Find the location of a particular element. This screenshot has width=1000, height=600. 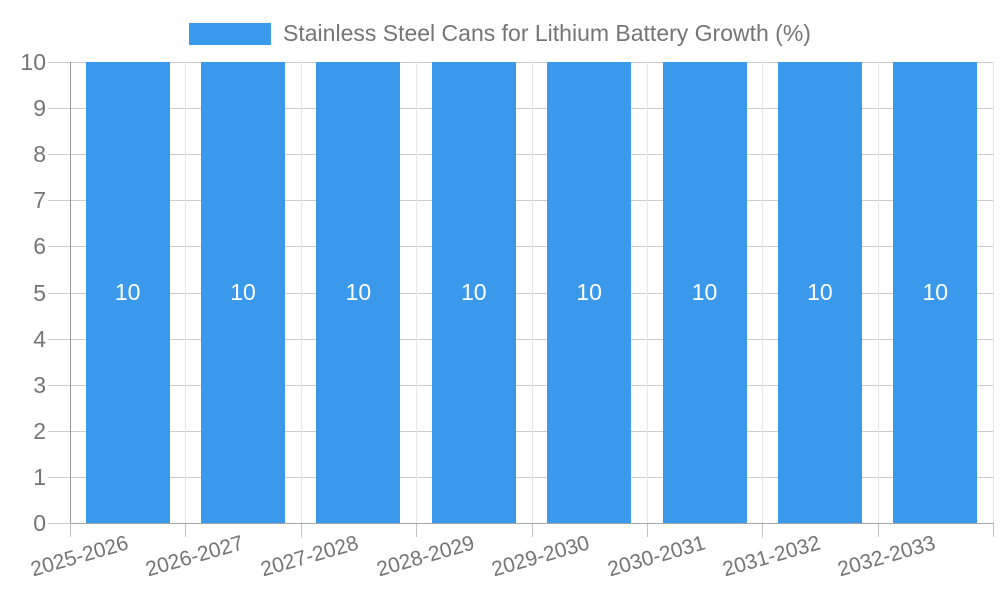

y-axis-tick-label: 8 is located at coordinates (39, 154).